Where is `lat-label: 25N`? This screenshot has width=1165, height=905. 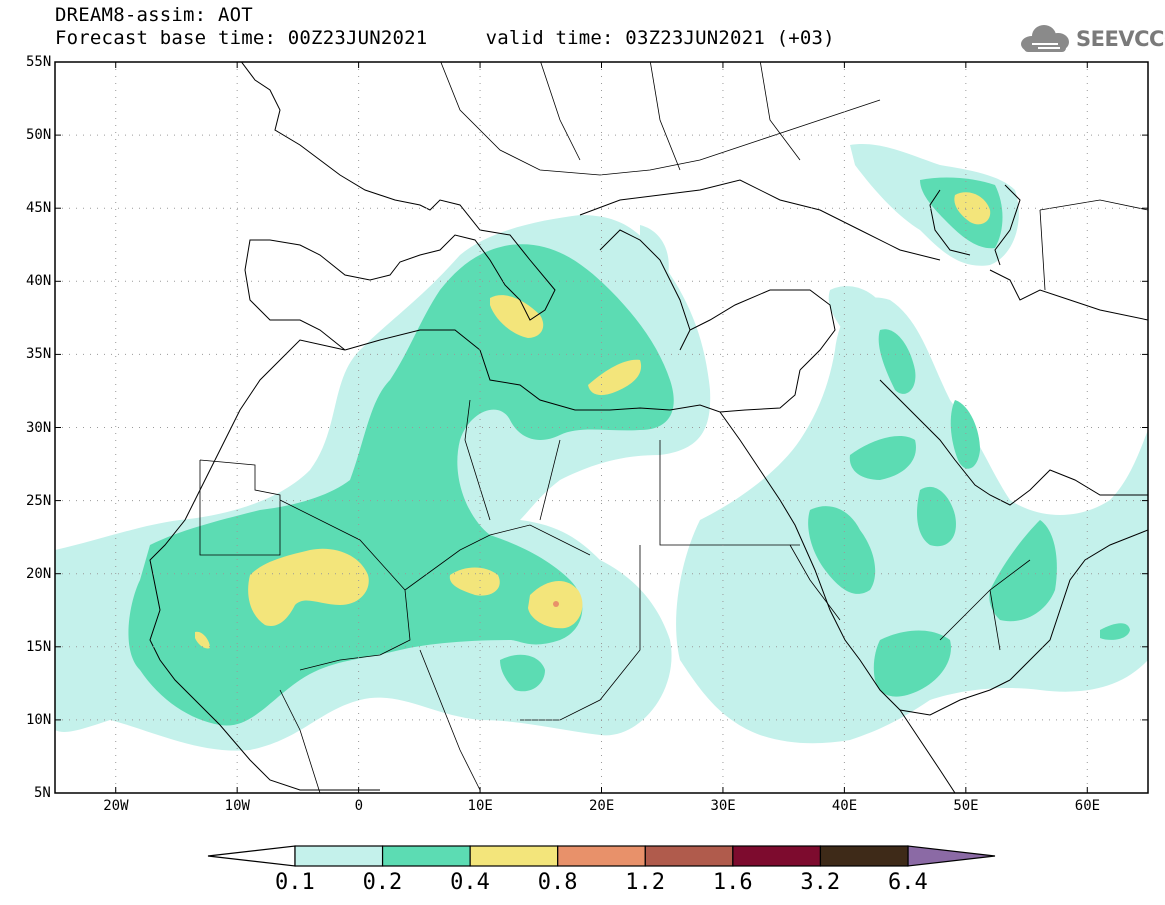
lat-label: 25N is located at coordinates (39, 500).